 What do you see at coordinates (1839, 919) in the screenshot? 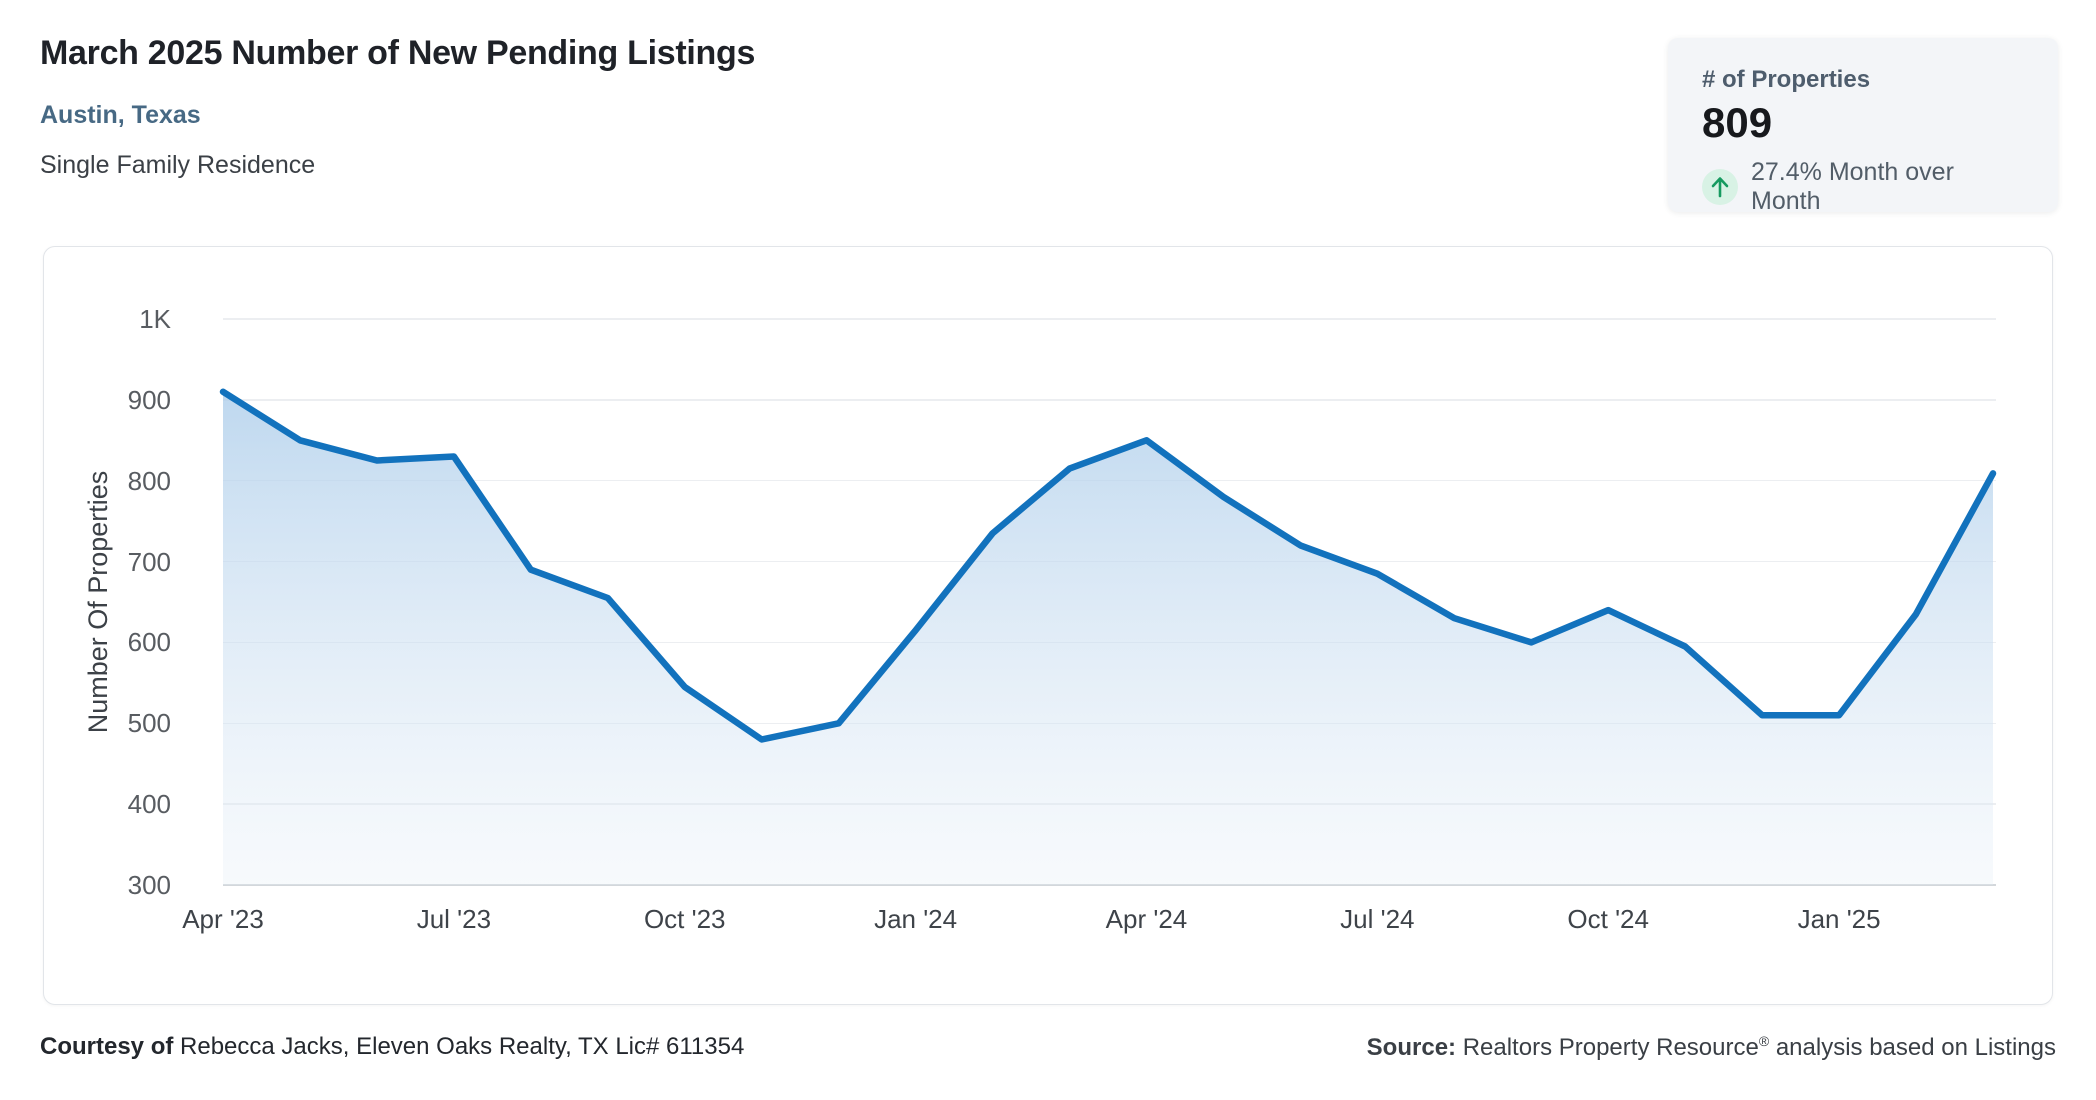
I see `x-tick-label: Jan '25` at bounding box center [1839, 919].